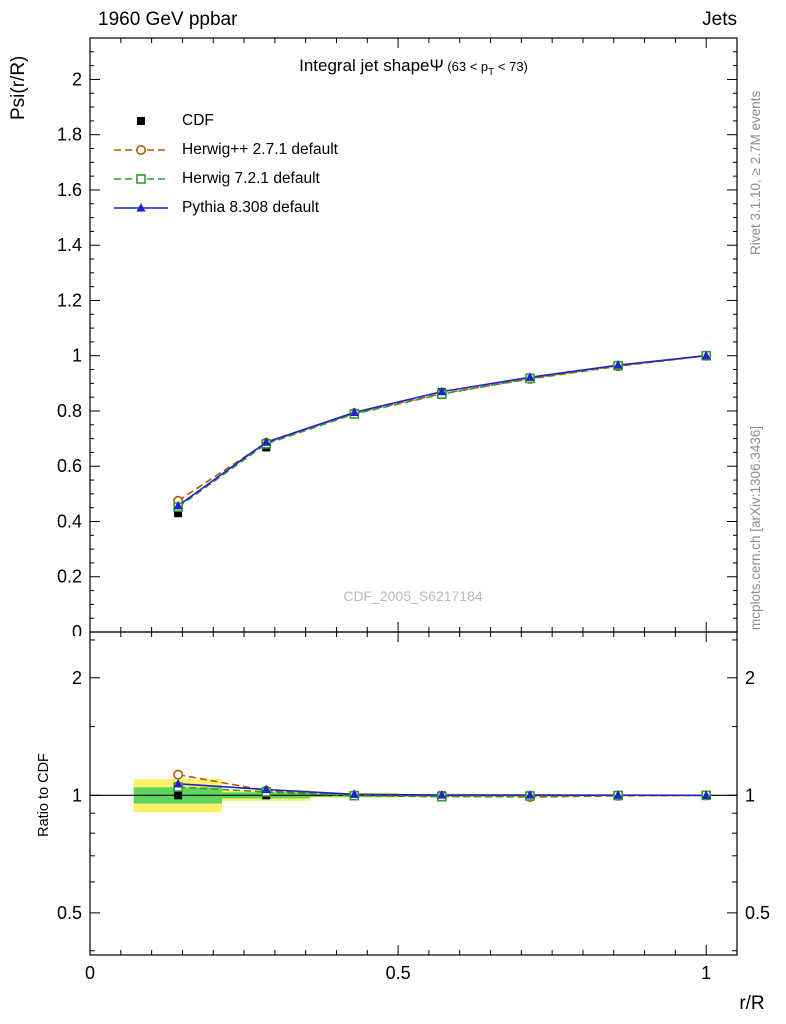  I want to click on legend-item-pythia: Pythia 8.308 default, so click(225, 207).